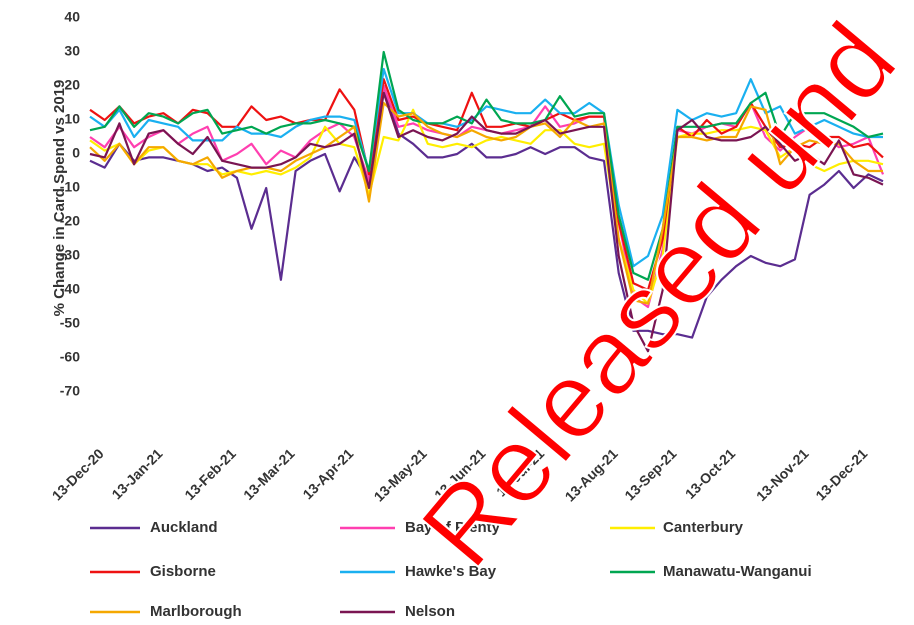 The height and width of the screenshot is (625, 914). I want to click on legend-label: Auckland, so click(184, 527).